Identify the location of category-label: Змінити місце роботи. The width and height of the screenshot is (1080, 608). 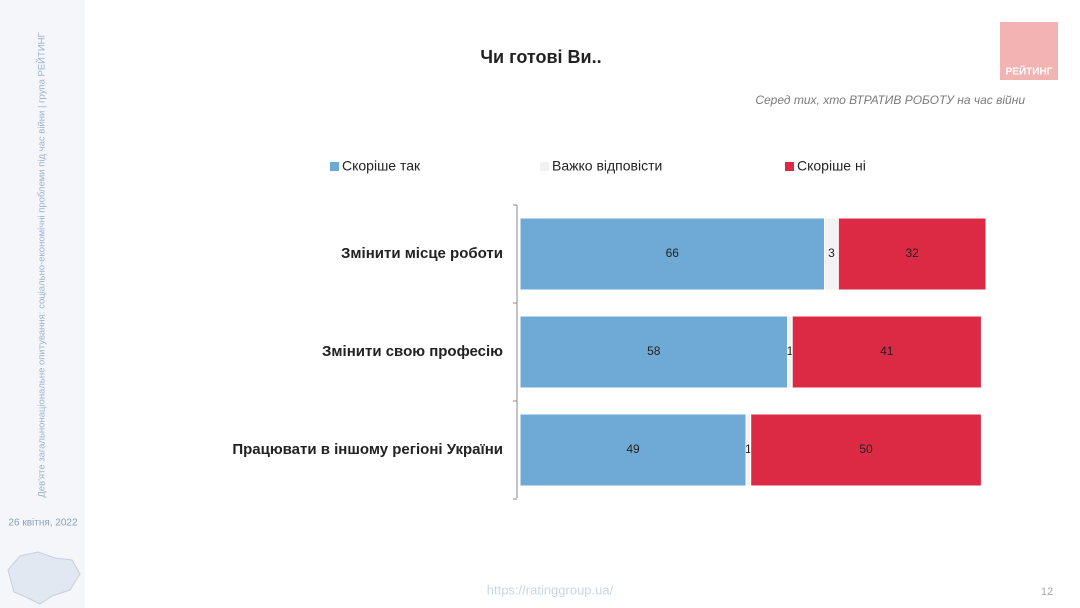
(422, 253).